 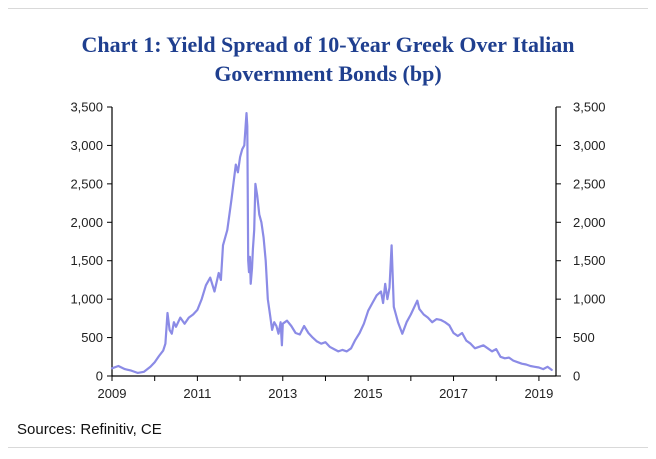 What do you see at coordinates (589, 260) in the screenshot?
I see `y-tick-label-right: 1,500` at bounding box center [589, 260].